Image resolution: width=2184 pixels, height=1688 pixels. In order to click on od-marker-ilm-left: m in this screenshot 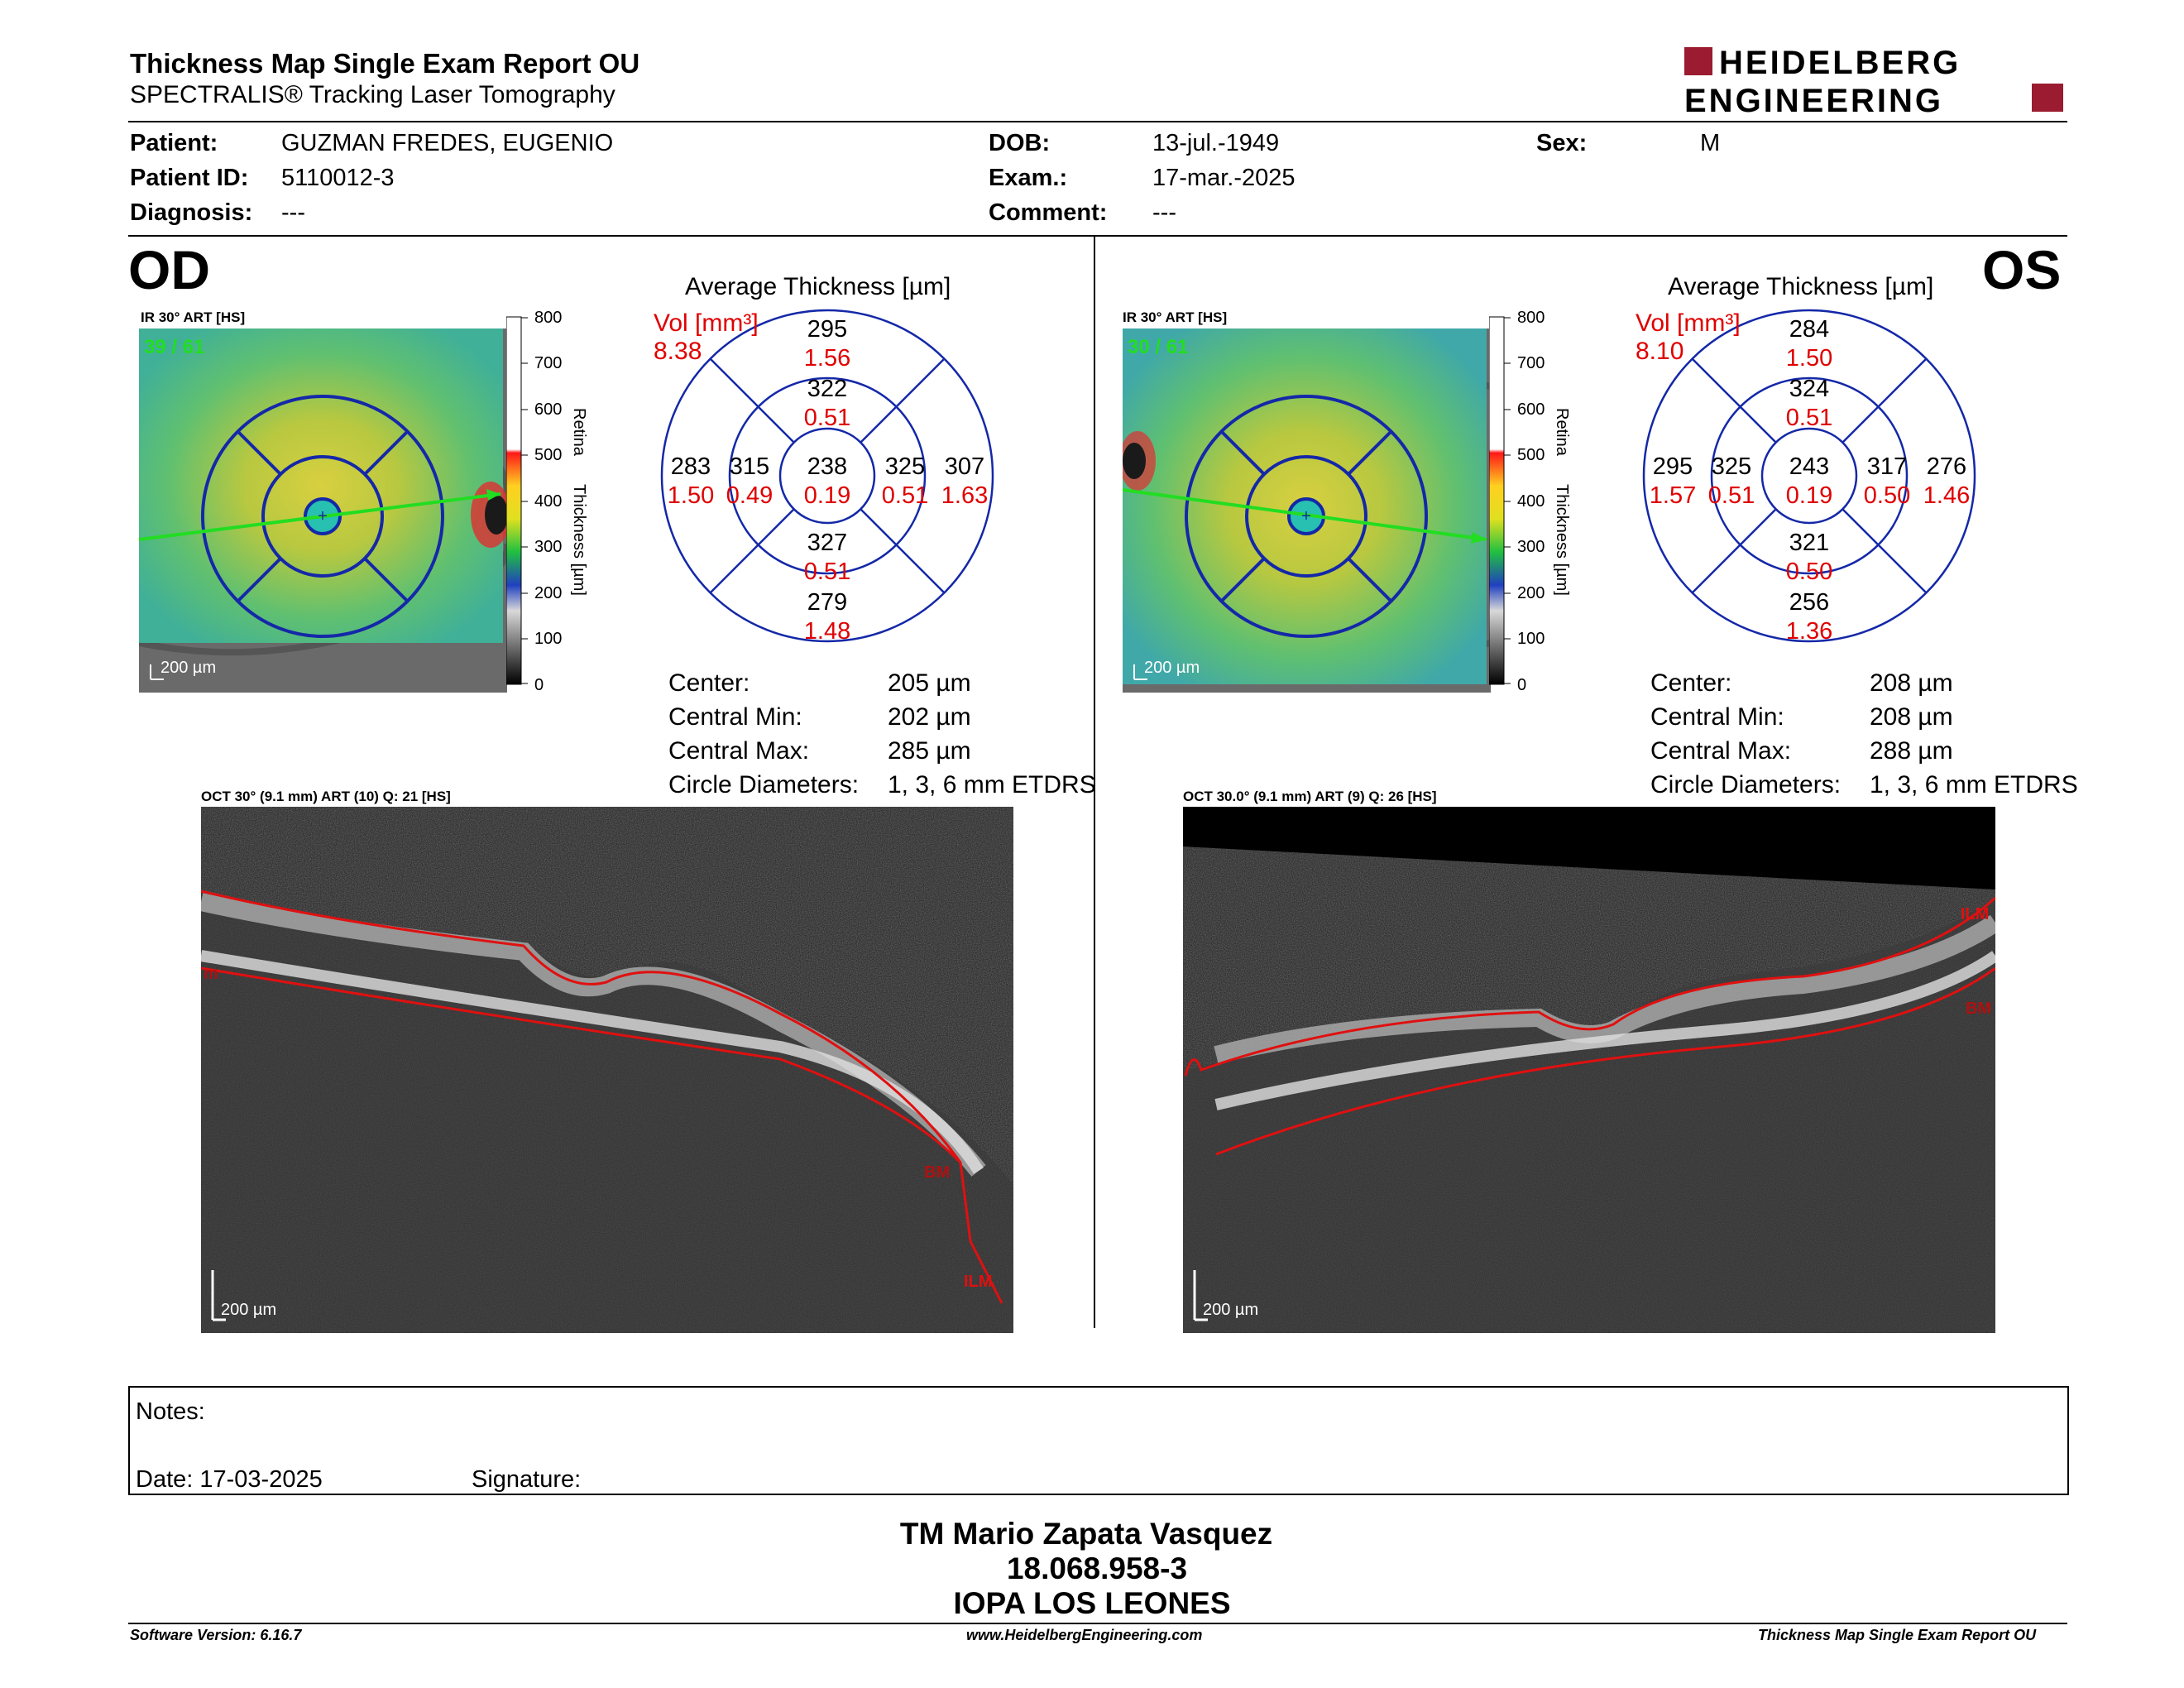, I will do `click(211, 974)`.